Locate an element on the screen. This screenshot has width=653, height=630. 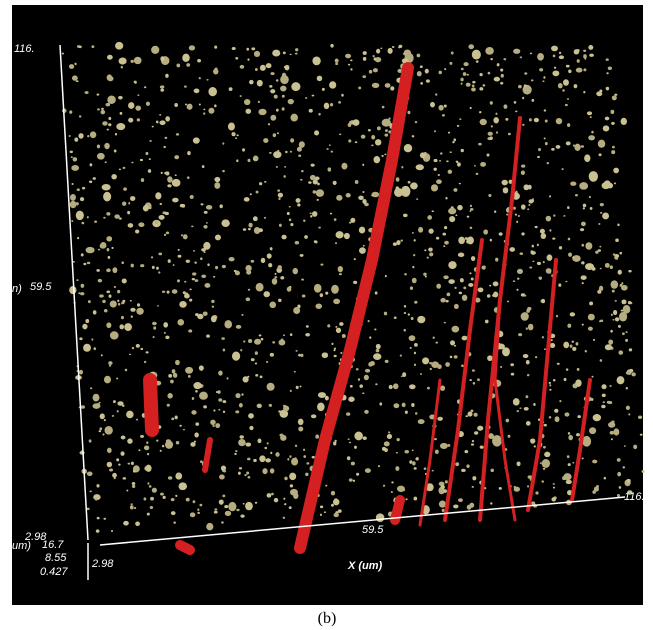
x-axis-line is located at coordinates (362, 521).